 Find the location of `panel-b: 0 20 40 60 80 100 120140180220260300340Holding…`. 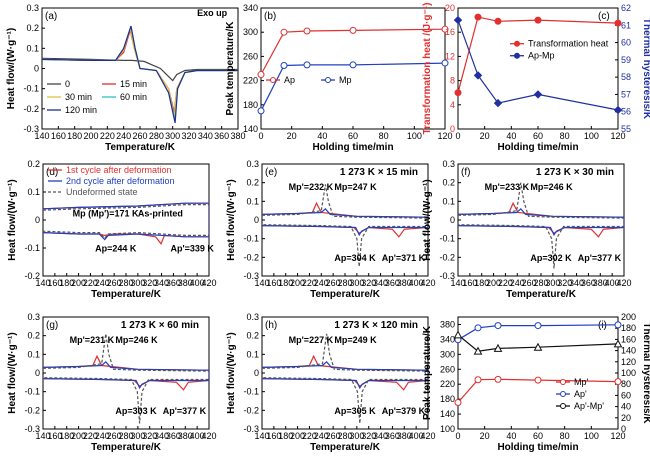

panel-b: 0 20 40 60 80 100 120140180220260300340Holding… is located at coordinates (339, 78).